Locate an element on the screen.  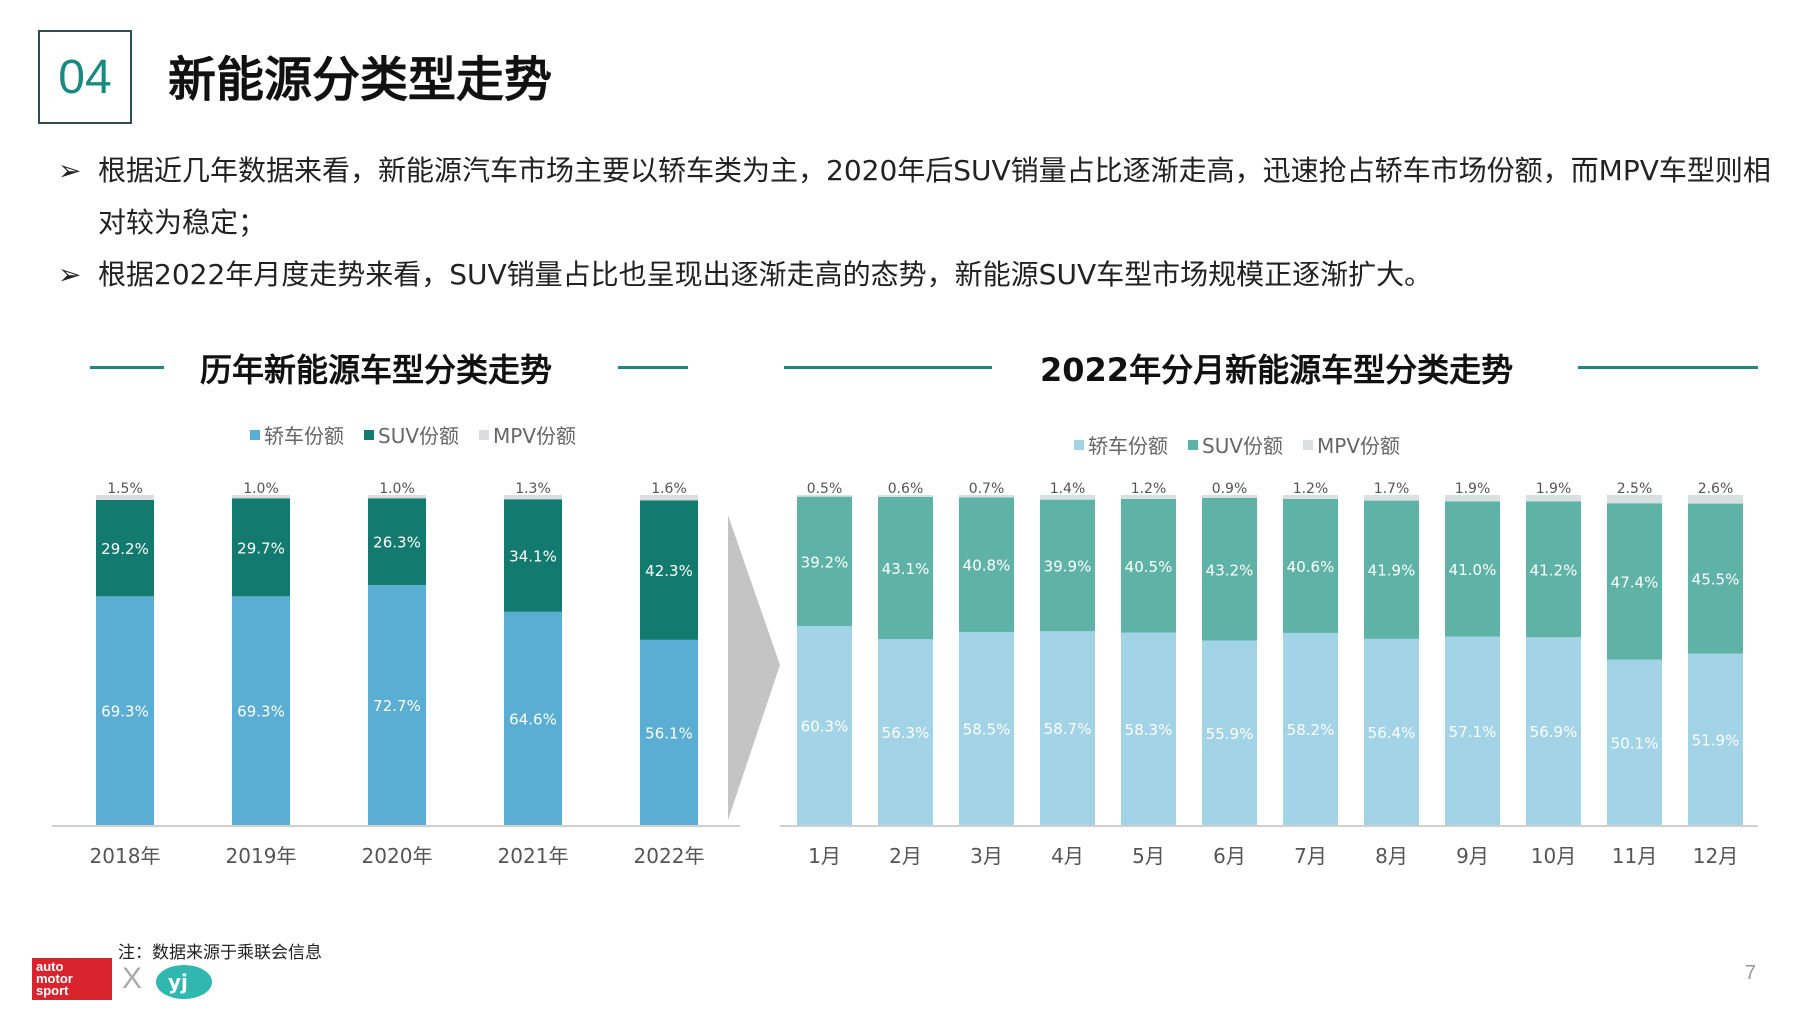
monthly-tick-label: 2月 is located at coordinates (905, 856).